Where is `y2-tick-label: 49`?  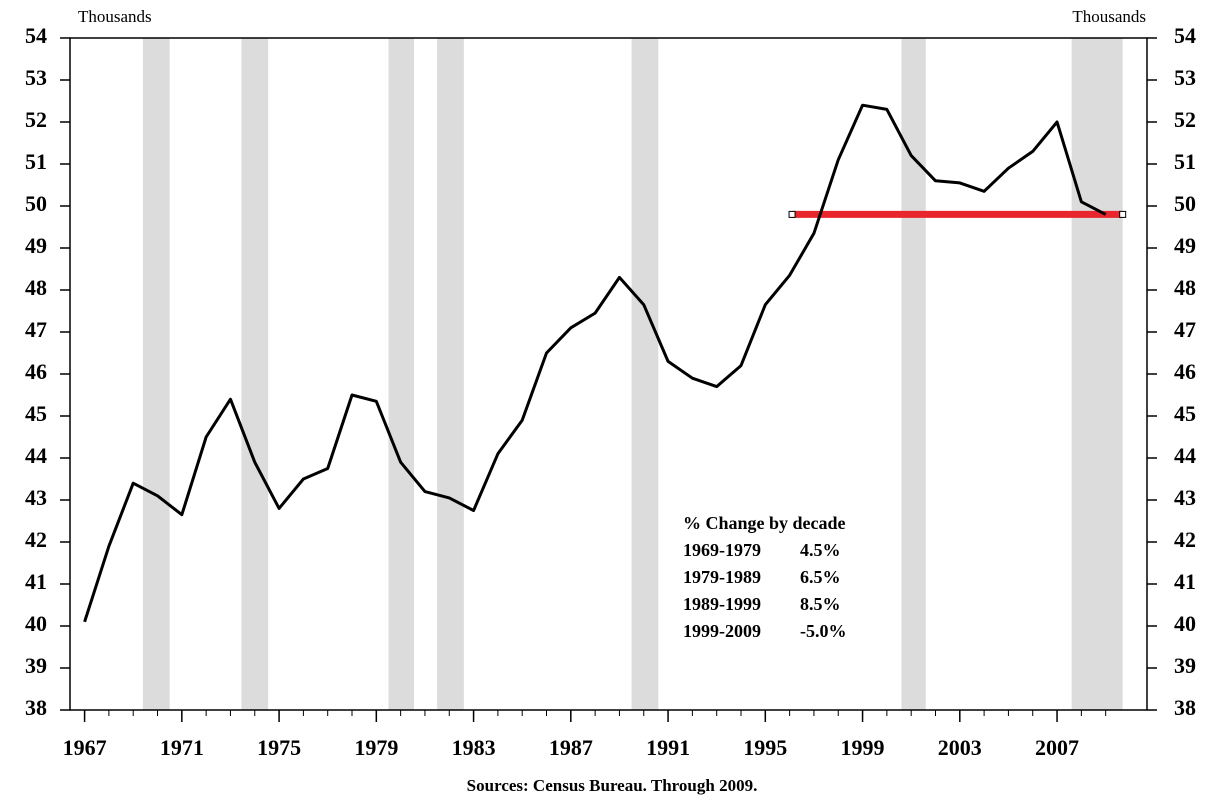 y2-tick-label: 49 is located at coordinates (1185, 245).